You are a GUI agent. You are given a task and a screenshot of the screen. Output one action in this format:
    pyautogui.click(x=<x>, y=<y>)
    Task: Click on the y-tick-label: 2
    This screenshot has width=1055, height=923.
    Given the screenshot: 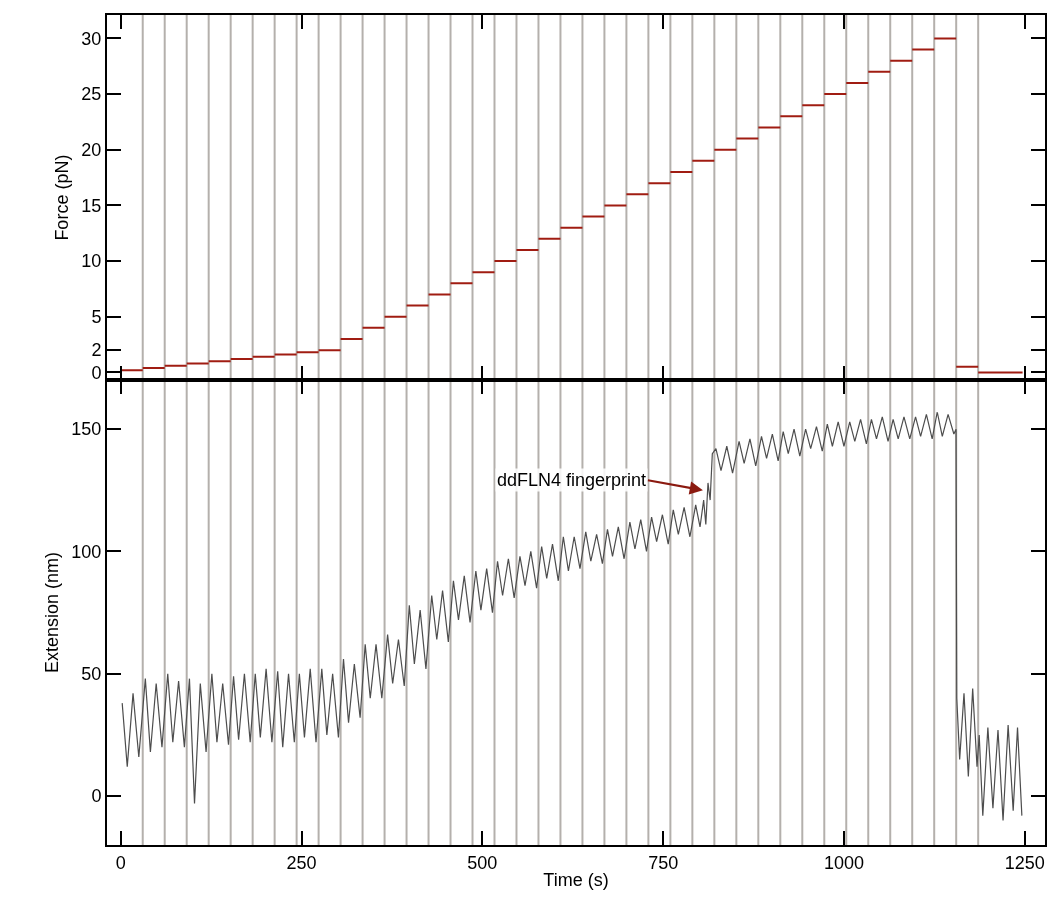 What is the action you would take?
    pyautogui.click(x=96, y=350)
    